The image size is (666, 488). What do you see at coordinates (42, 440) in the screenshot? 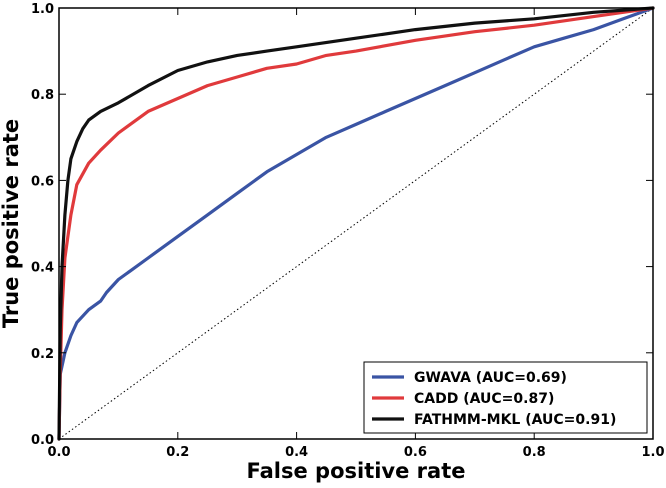
I see `y-tick-label: 0.0` at bounding box center [42, 440].